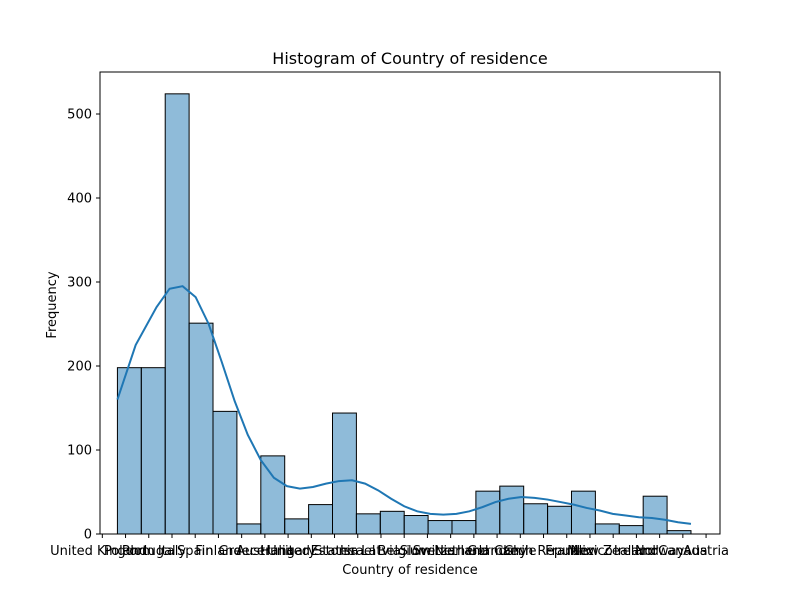 The image size is (800, 600). I want to click on x-tick-label-1: Poland, so click(125, 551).